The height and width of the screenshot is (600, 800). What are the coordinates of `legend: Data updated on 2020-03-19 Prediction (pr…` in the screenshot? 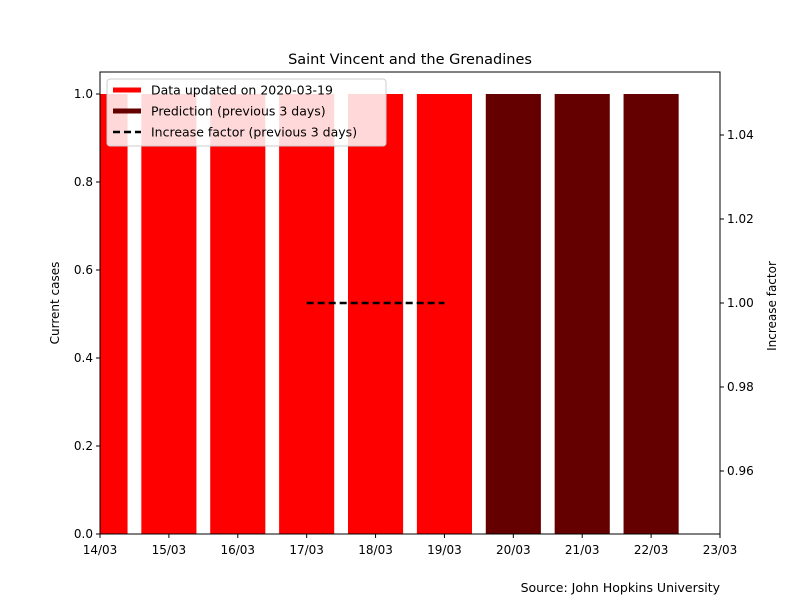 It's located at (246, 112).